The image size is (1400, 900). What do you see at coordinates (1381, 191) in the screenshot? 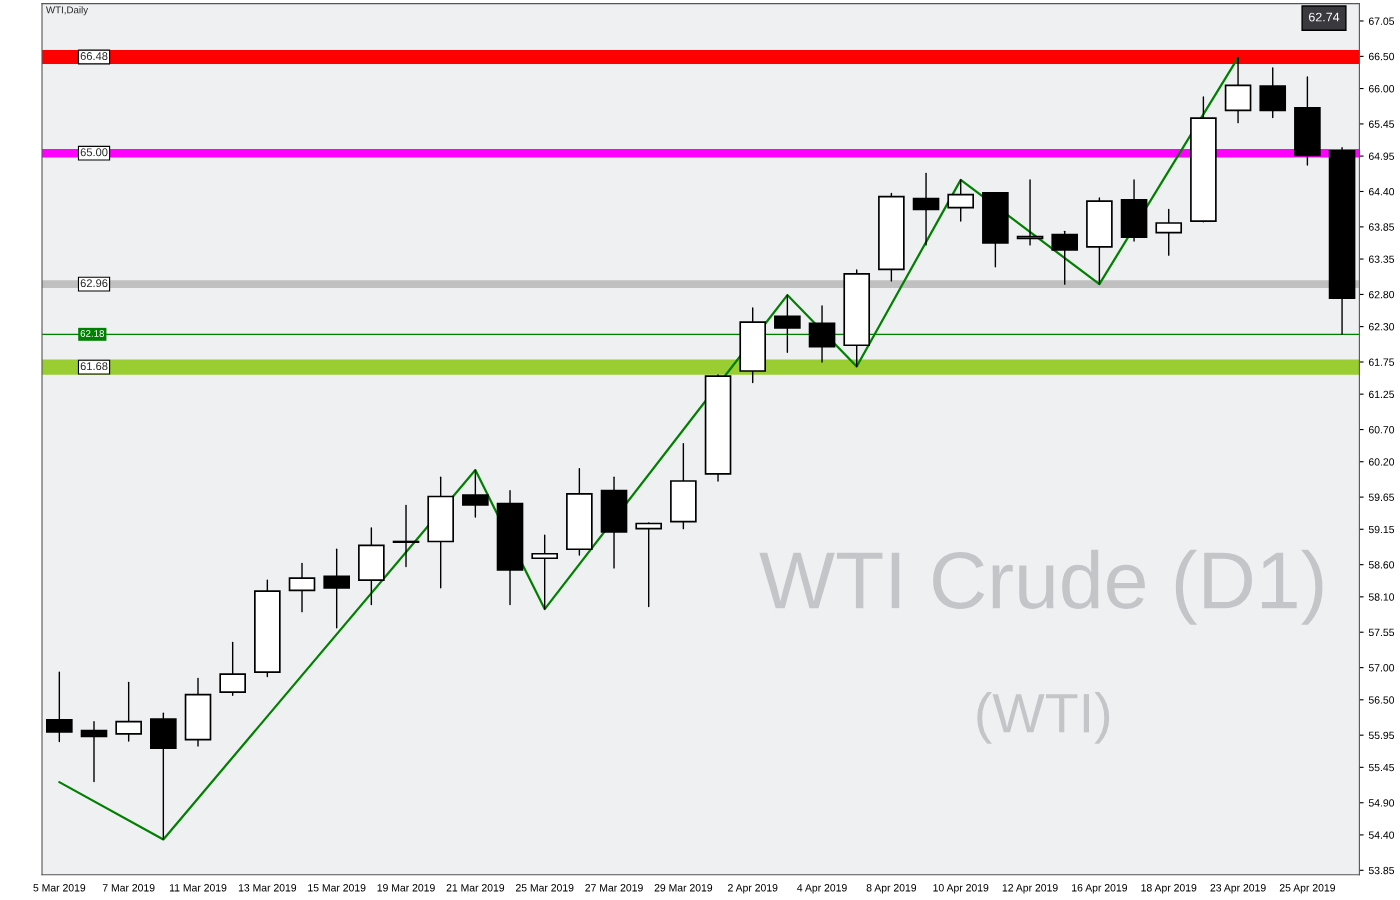
I see `y-tick-label: 64.40` at bounding box center [1381, 191].